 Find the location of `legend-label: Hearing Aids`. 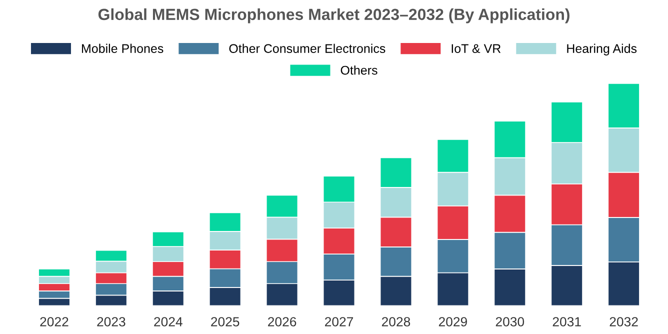

legend-label: Hearing Aids is located at coordinates (602, 50).